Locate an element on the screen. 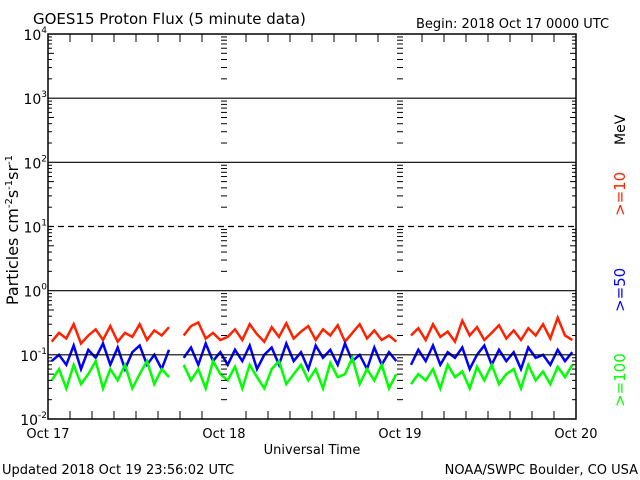 This screenshot has width=640, height=480. x-tick-label: Oct 18 is located at coordinates (223, 434).